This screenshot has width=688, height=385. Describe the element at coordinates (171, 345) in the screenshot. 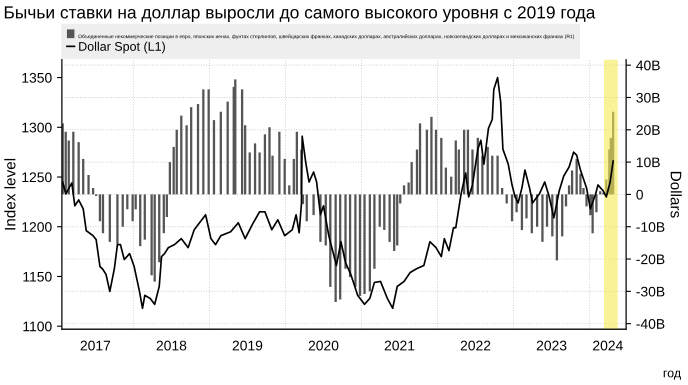

I see `x-tick-label: 2018` at that location.